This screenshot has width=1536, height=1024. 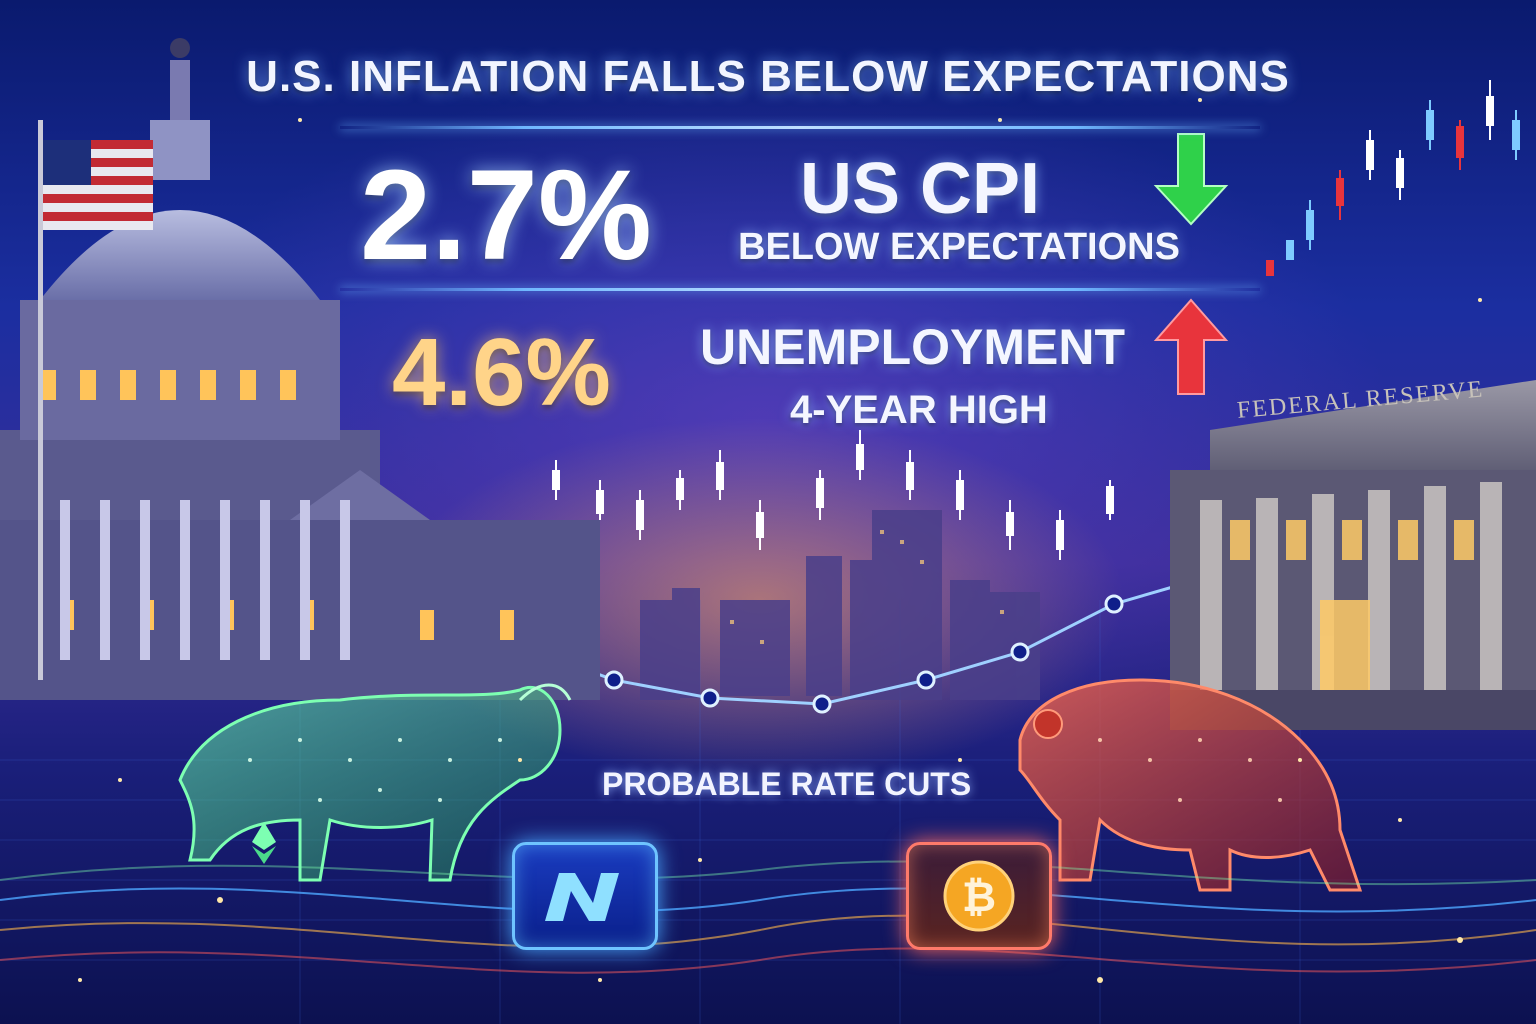 What do you see at coordinates (867, 587) in the screenshot?
I see `skyline-lights` at bounding box center [867, 587].